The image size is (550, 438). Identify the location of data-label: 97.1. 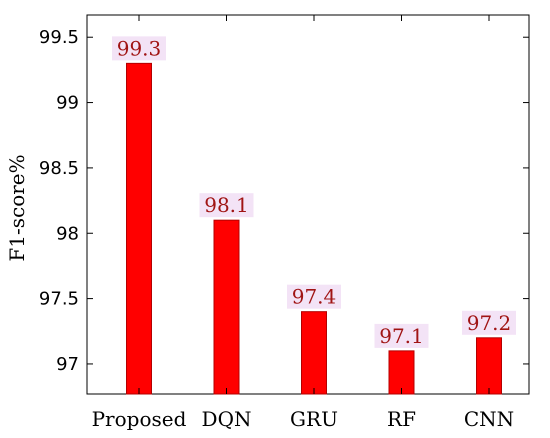
(401, 336).